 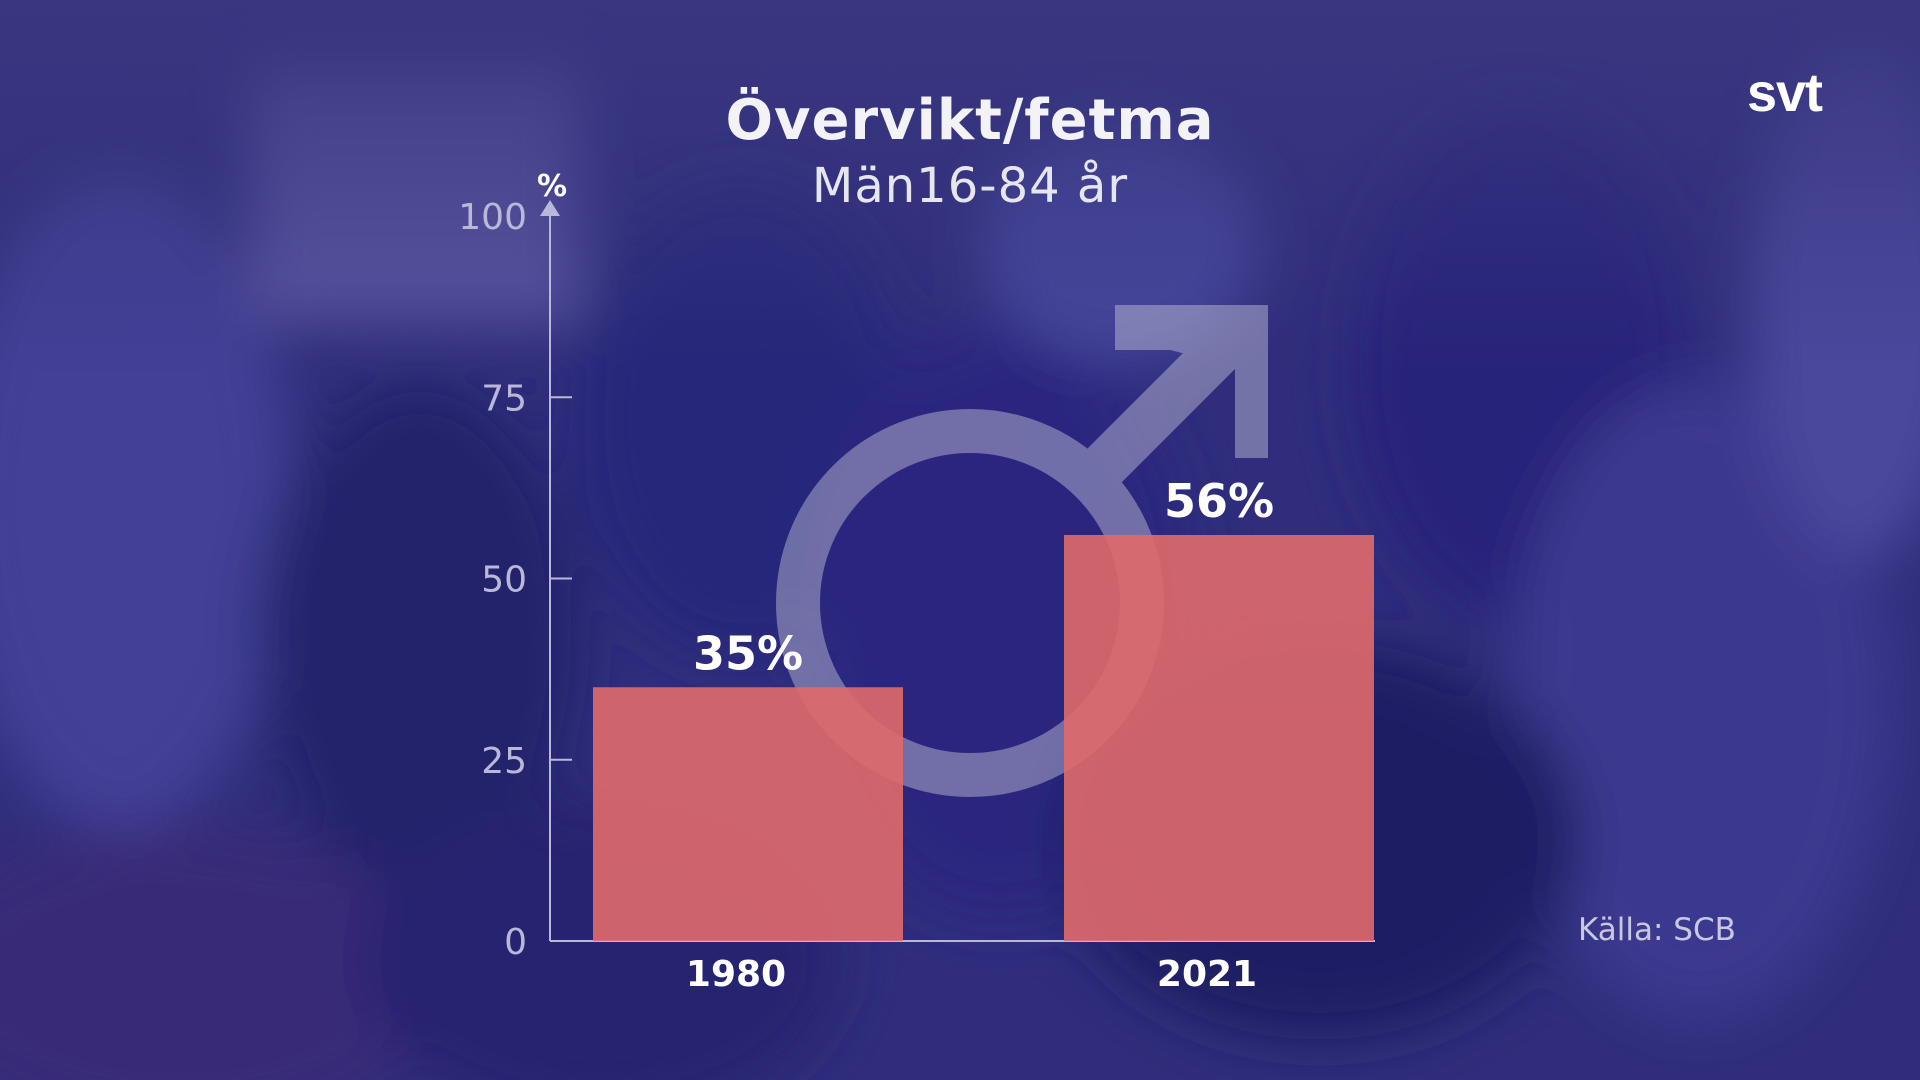 What do you see at coordinates (1219, 501) in the screenshot?
I see `bar-value-label: 56%` at bounding box center [1219, 501].